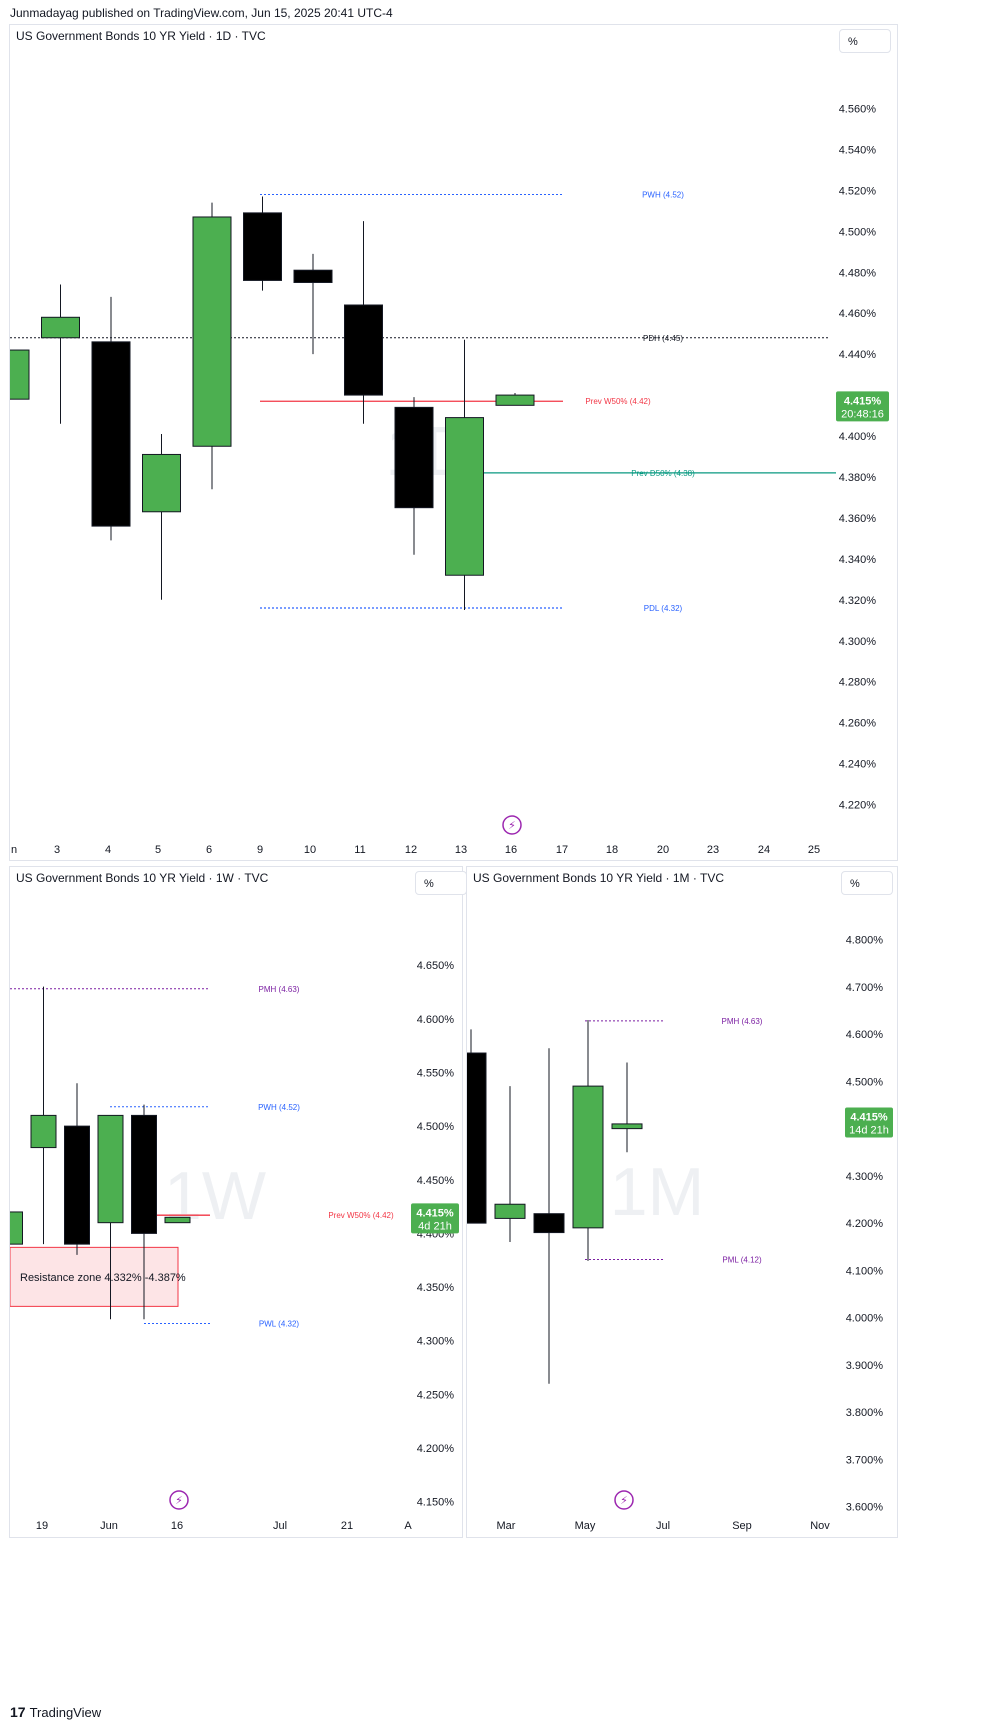  What do you see at coordinates (612, 850) in the screenshot?
I see `x-tick-label: 18` at bounding box center [612, 850].